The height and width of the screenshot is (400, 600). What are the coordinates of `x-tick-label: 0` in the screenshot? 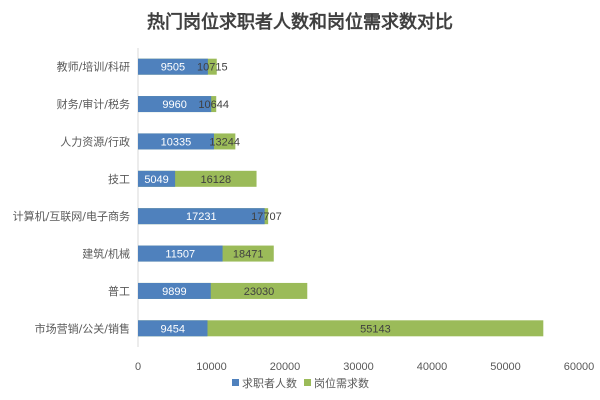 It's located at (138, 367).